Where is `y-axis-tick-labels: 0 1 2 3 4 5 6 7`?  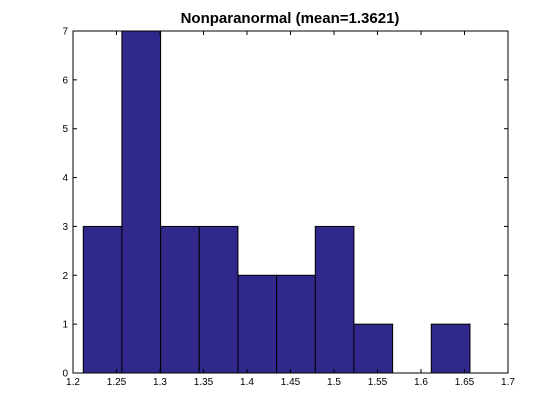 y-axis-tick-labels: 0 1 2 3 4 5 6 7 is located at coordinates (65, 203).